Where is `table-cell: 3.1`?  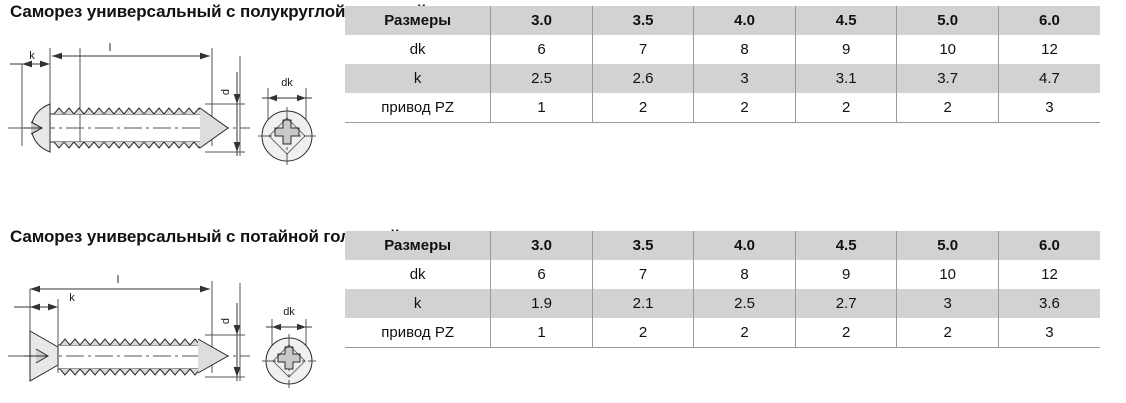 table-cell: 3.1 is located at coordinates (845, 78).